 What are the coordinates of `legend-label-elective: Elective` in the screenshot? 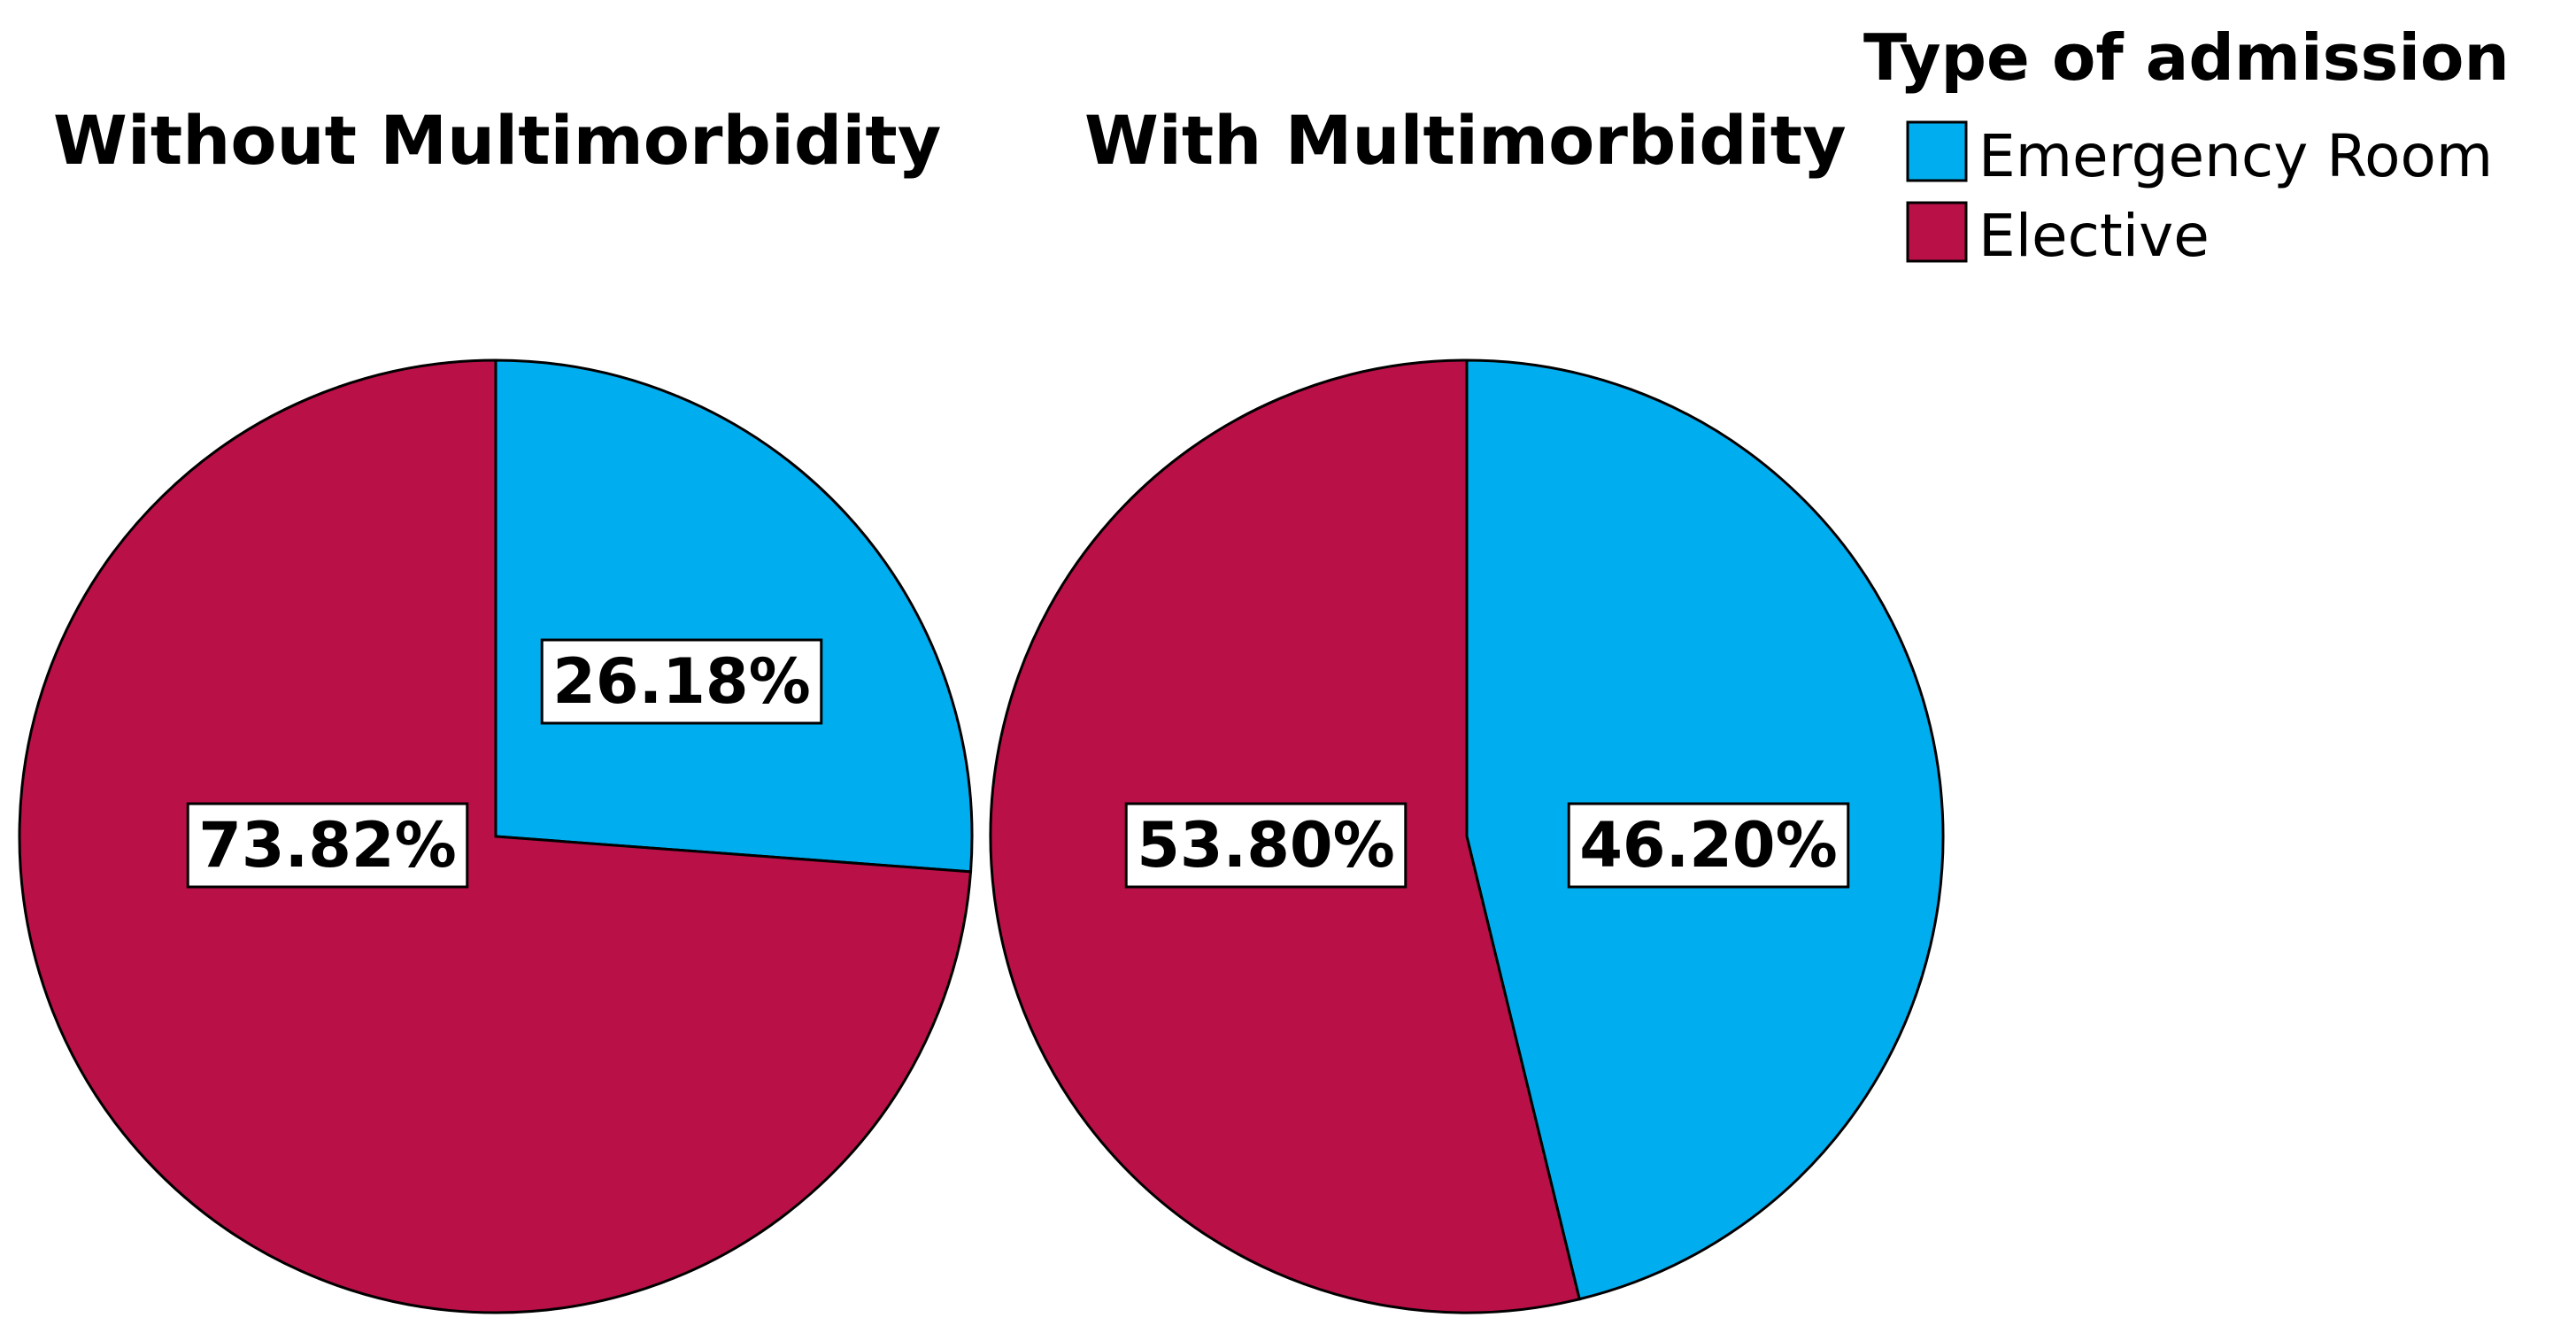 It's located at (2094, 236).